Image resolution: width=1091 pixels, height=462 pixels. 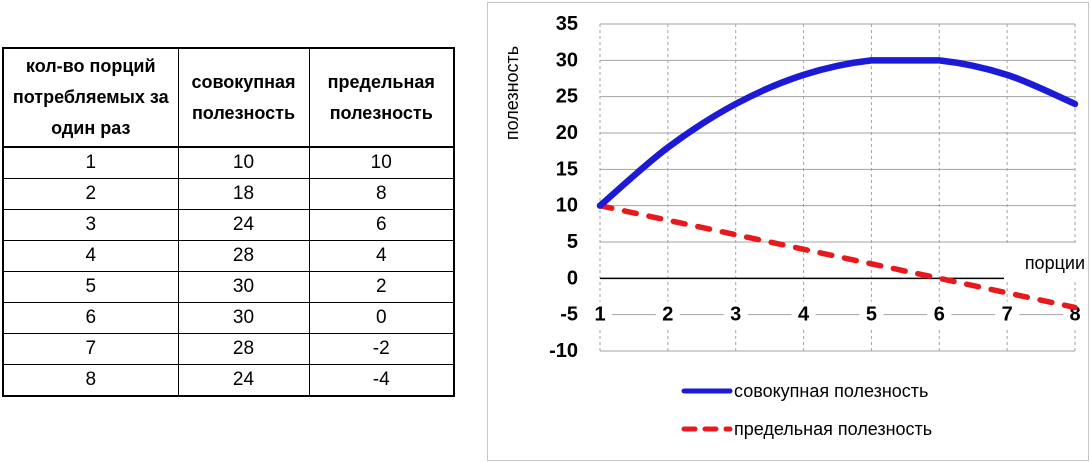 I want to click on y-tick-label: 10, so click(x=567, y=206).